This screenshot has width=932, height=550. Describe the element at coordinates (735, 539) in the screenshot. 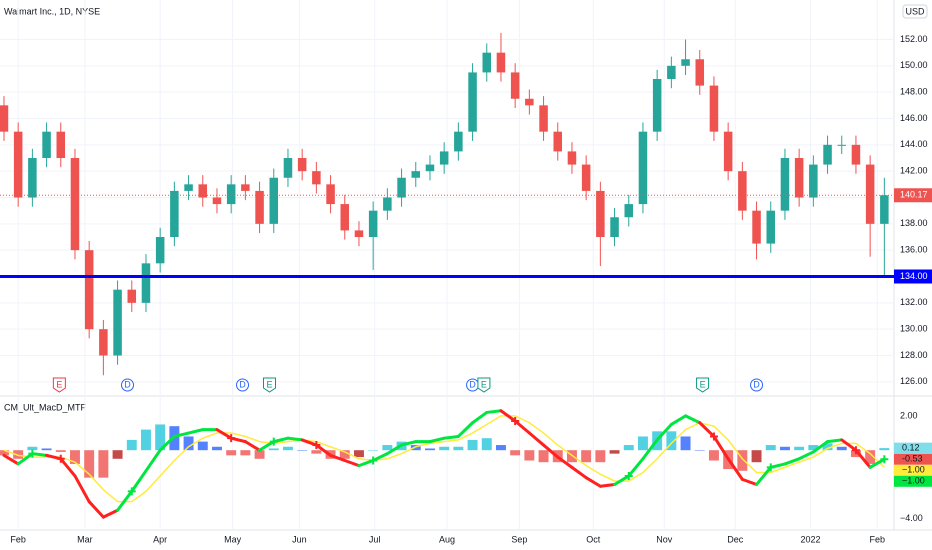

I see `x-tick-label: Dec` at that location.